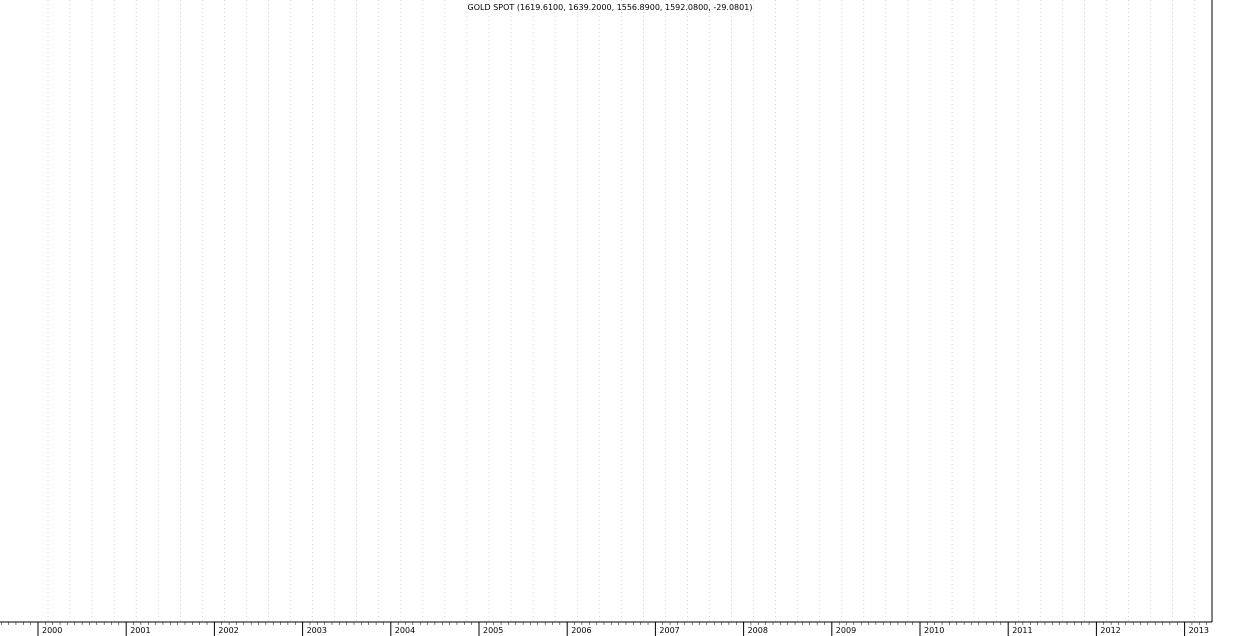  What do you see at coordinates (581, 630) in the screenshot?
I see `x-tick-label: 2006` at bounding box center [581, 630].